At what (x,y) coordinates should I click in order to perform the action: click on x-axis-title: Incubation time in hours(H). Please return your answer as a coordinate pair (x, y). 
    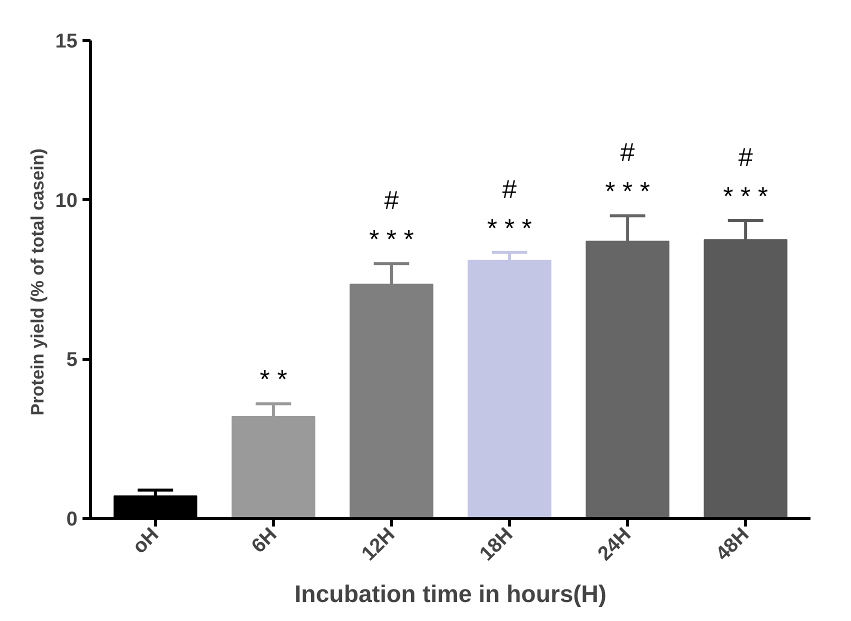
    Looking at the image, I should click on (450, 594).